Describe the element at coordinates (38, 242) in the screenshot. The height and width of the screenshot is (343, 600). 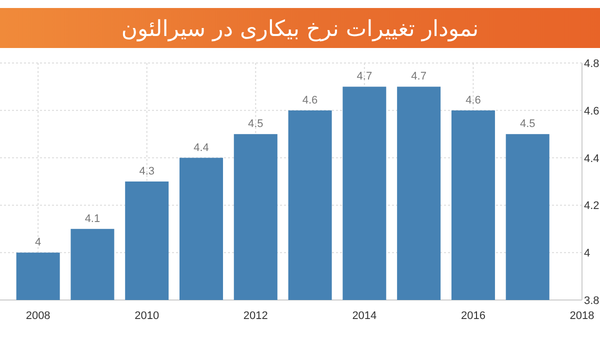
I see `data-label: 4` at that location.